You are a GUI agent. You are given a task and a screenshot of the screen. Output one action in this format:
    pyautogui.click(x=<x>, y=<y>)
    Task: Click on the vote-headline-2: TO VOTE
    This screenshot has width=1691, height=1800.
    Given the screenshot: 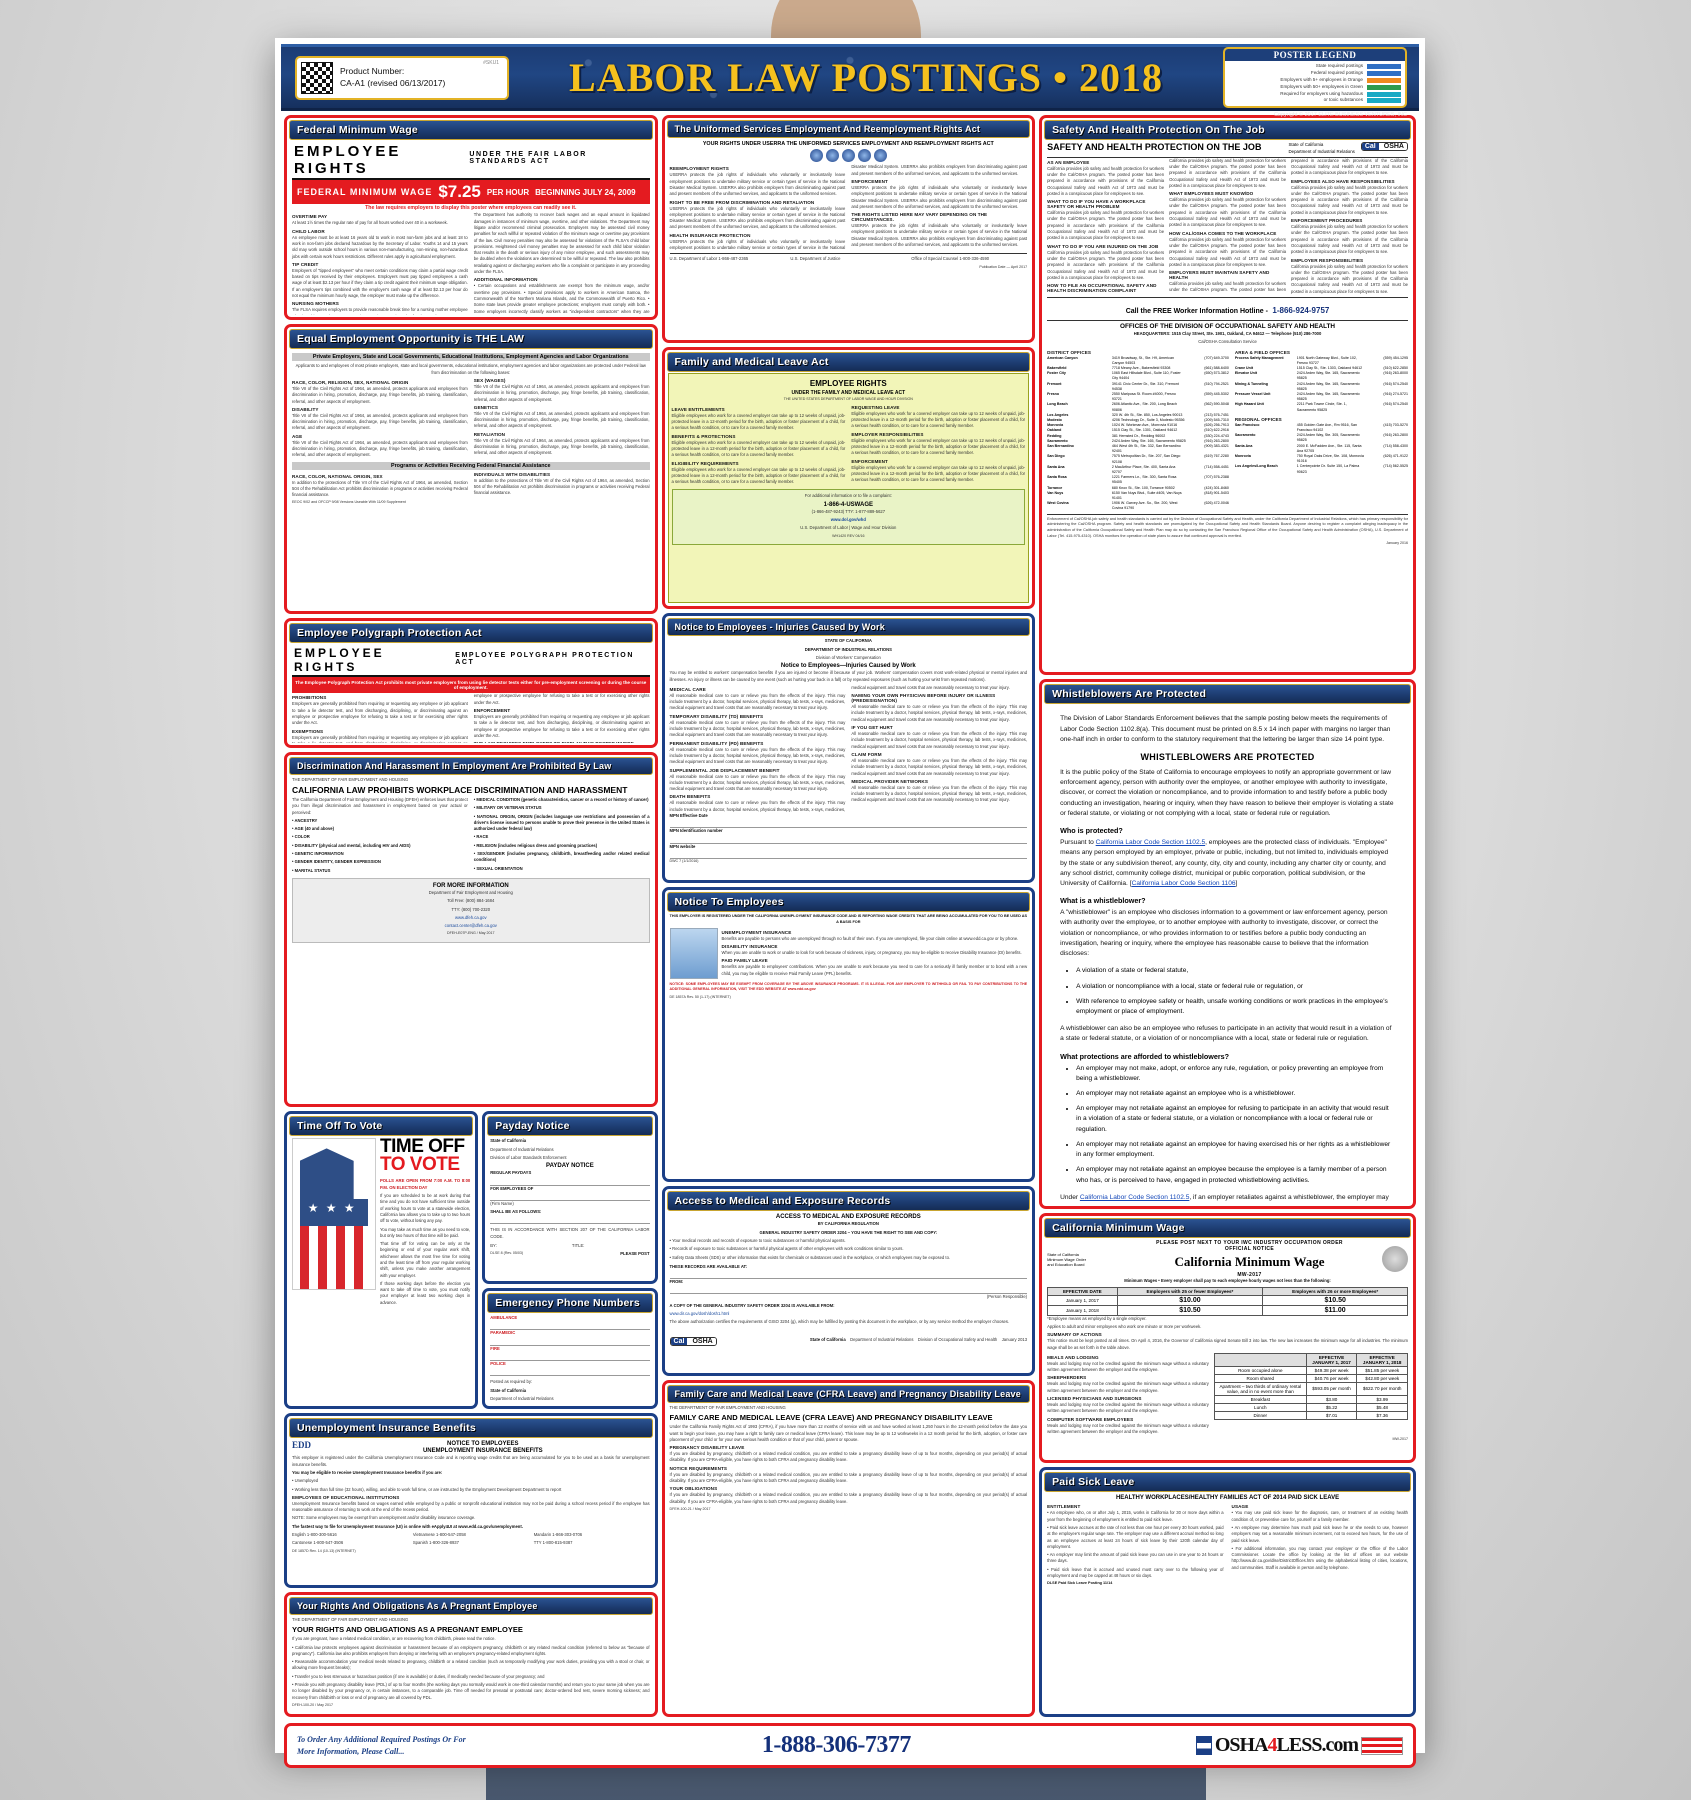 What is the action you would take?
    pyautogui.click(x=419, y=1165)
    